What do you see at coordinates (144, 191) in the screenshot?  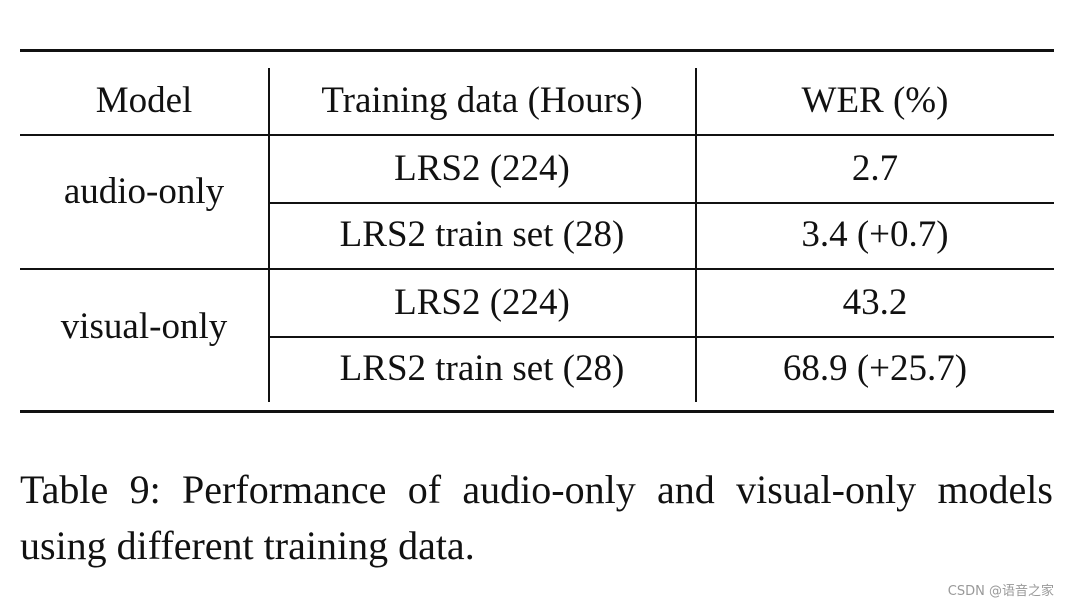 I see `model-cell: audio-only` at bounding box center [144, 191].